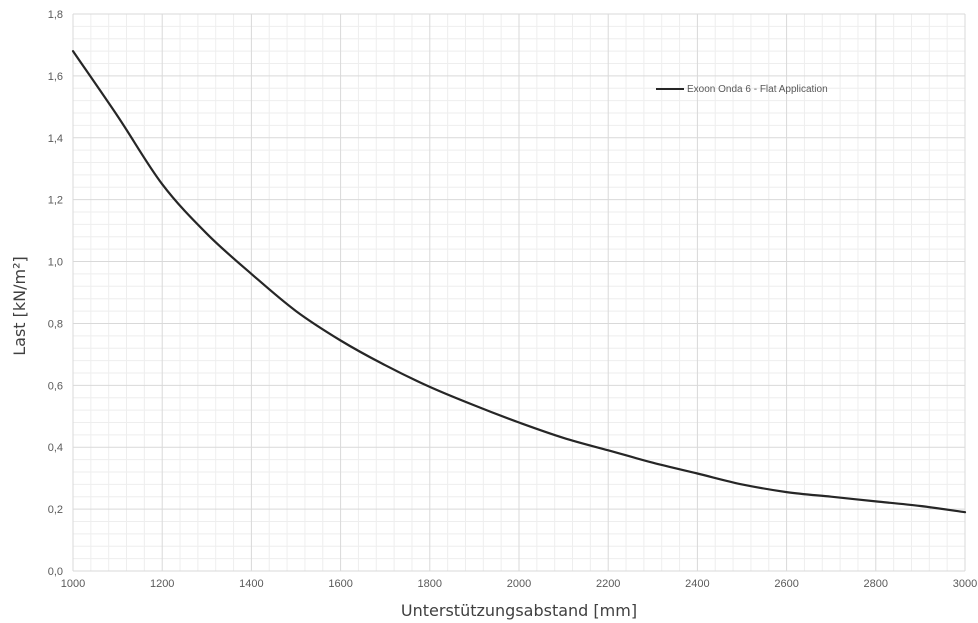 Image resolution: width=978 pixels, height=623 pixels. Describe the element at coordinates (55, 77) in the screenshot. I see `y-tick-label: 1,6` at that location.